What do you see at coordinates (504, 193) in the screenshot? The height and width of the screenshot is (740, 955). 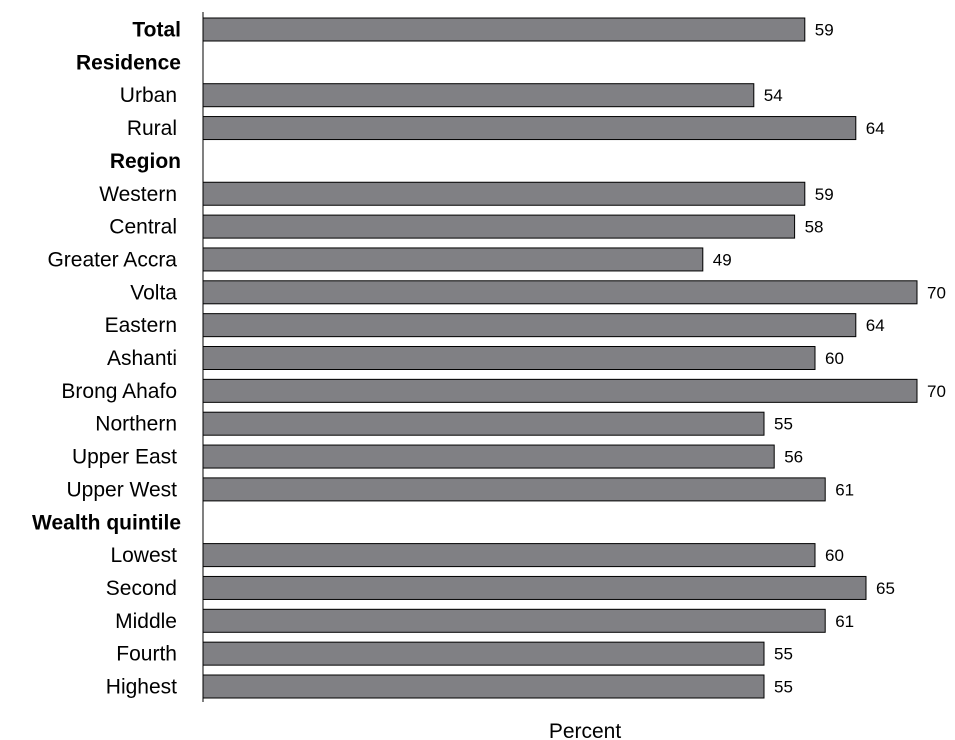 I see `bar-western` at bounding box center [504, 193].